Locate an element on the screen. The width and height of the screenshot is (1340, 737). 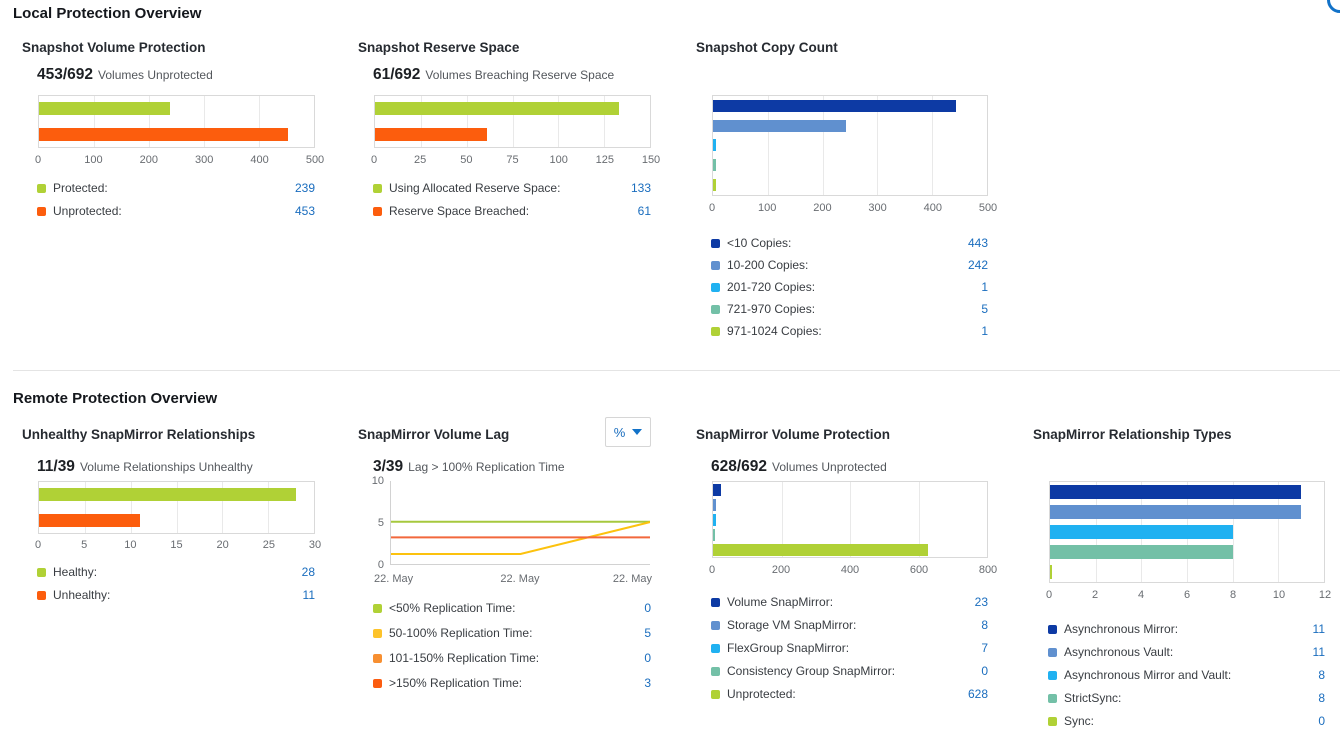
axis-tick-label: 75 is located at coordinates (512, 160).